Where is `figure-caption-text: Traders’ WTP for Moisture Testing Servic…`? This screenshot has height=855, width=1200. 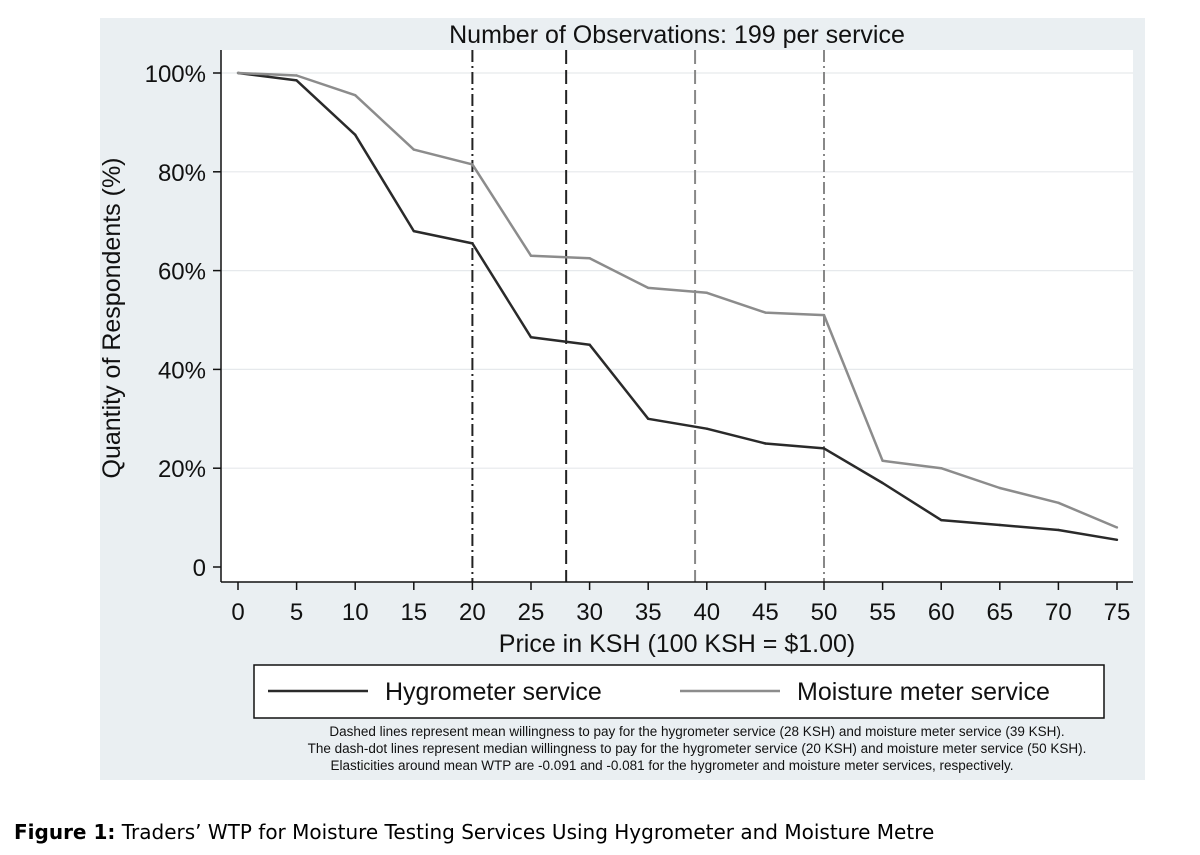 figure-caption-text: Traders’ WTP for Moisture Testing Servic… is located at coordinates (525, 832).